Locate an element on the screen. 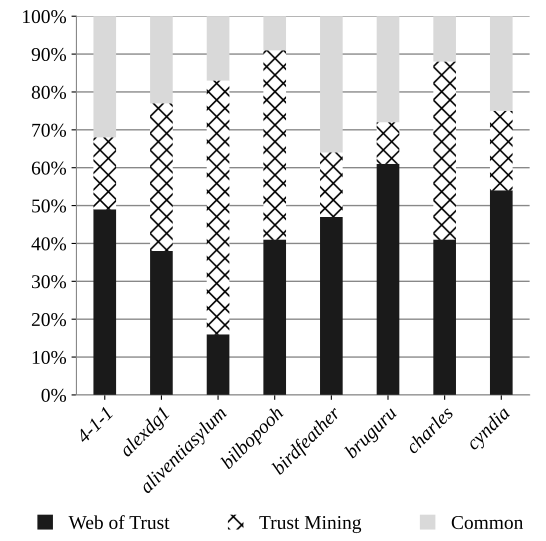 The width and height of the screenshot is (546, 541). y-tick-label: 20% is located at coordinates (49, 319).